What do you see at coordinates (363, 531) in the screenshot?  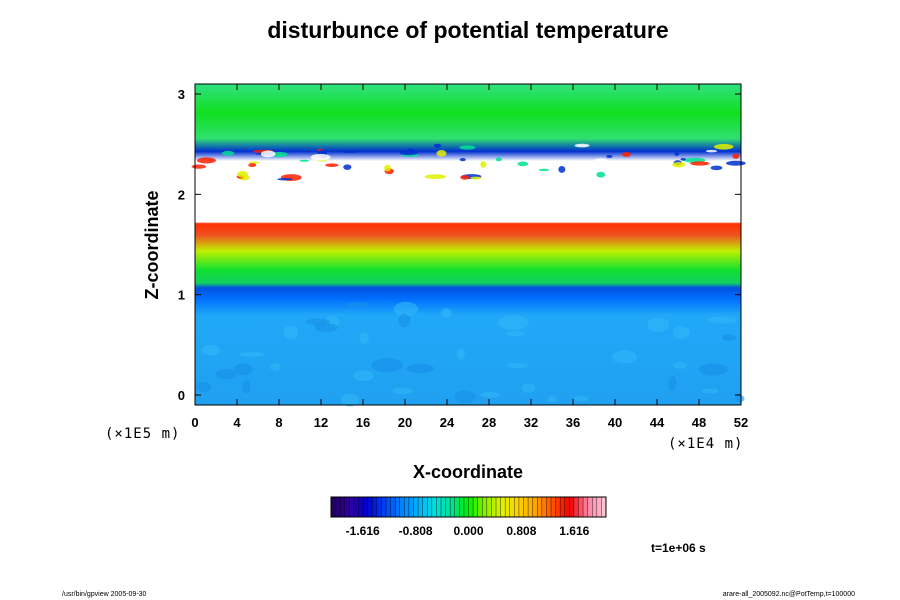 I see `colorbar-tick-label: -1.616` at bounding box center [363, 531].